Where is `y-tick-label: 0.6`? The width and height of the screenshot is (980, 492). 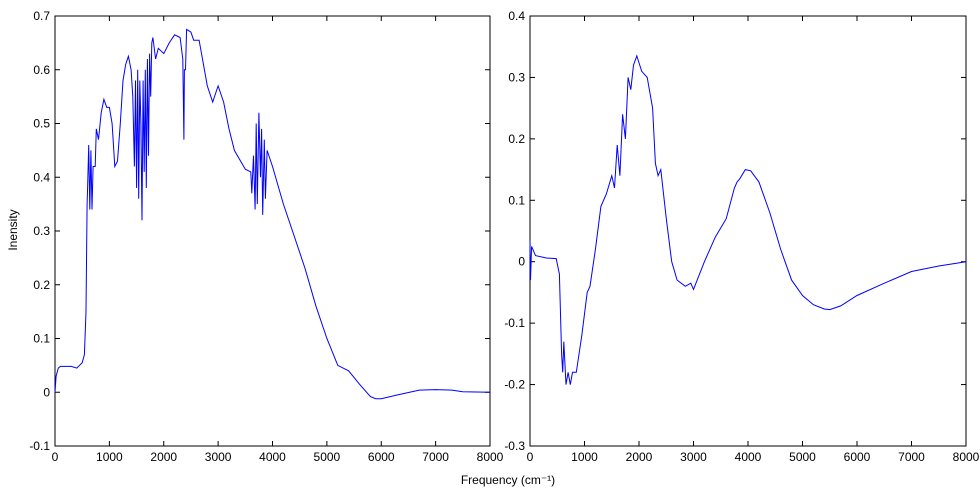 y-tick-label: 0.6 is located at coordinates (41, 70).